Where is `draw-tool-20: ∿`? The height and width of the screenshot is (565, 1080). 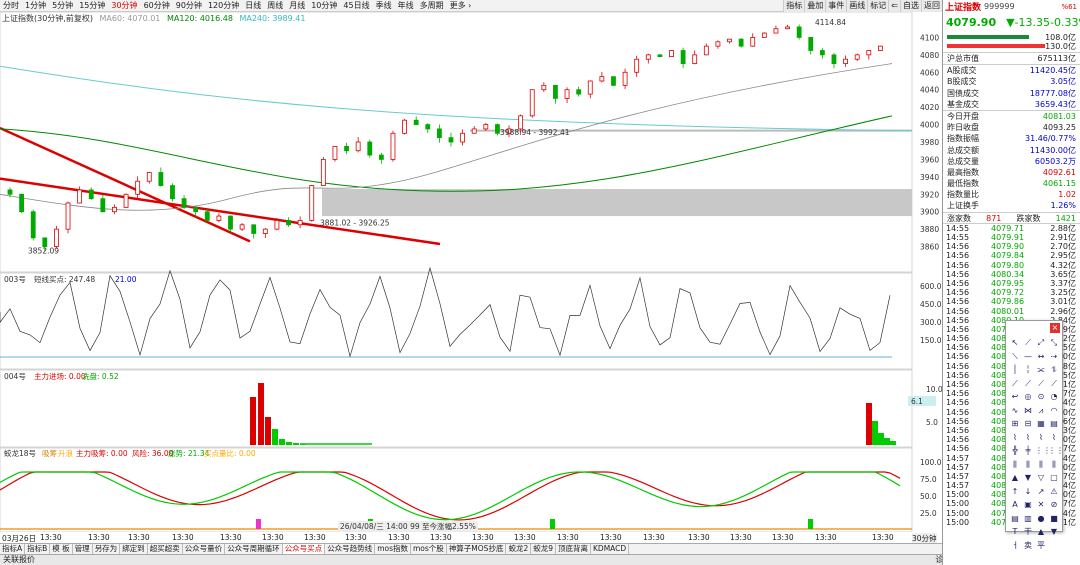 draw-tool-20: ∿ is located at coordinates (1015, 410).